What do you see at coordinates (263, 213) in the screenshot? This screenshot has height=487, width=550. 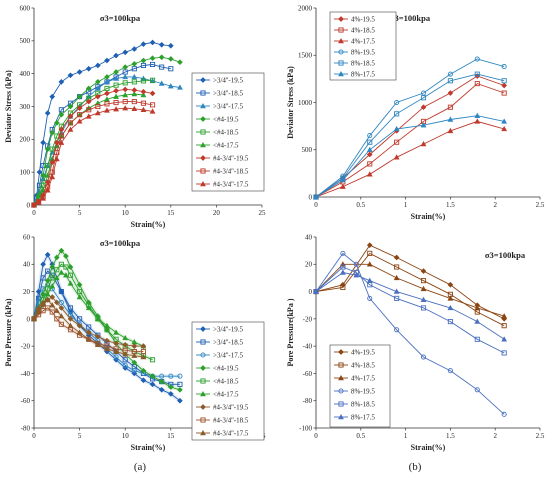 I see `x-tick-label: 25` at bounding box center [263, 213].